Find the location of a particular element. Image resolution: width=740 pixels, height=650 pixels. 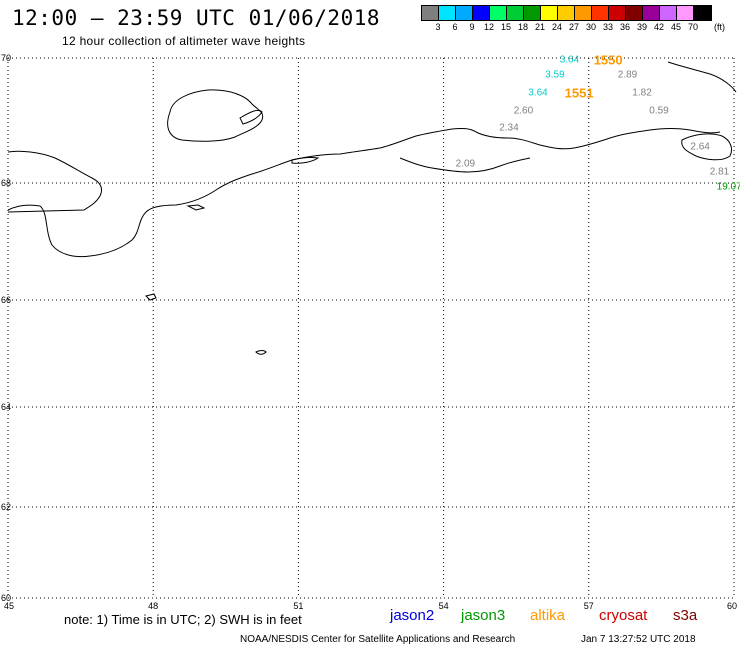

legend-tick-label: 21 is located at coordinates (540, 27).